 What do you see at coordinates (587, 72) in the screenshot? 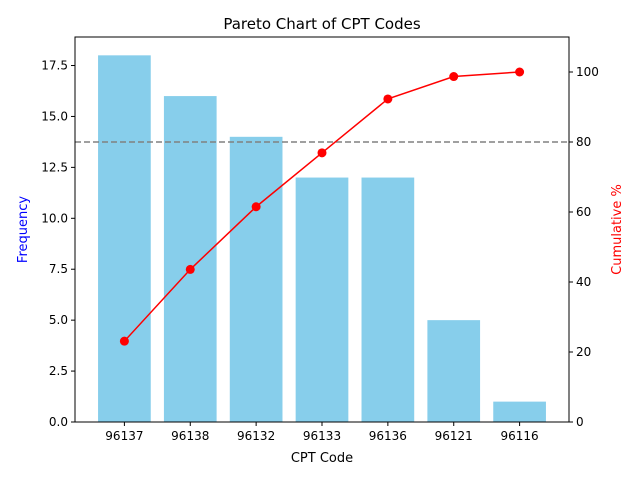
I see `y2-tick-label: 100` at bounding box center [587, 72].